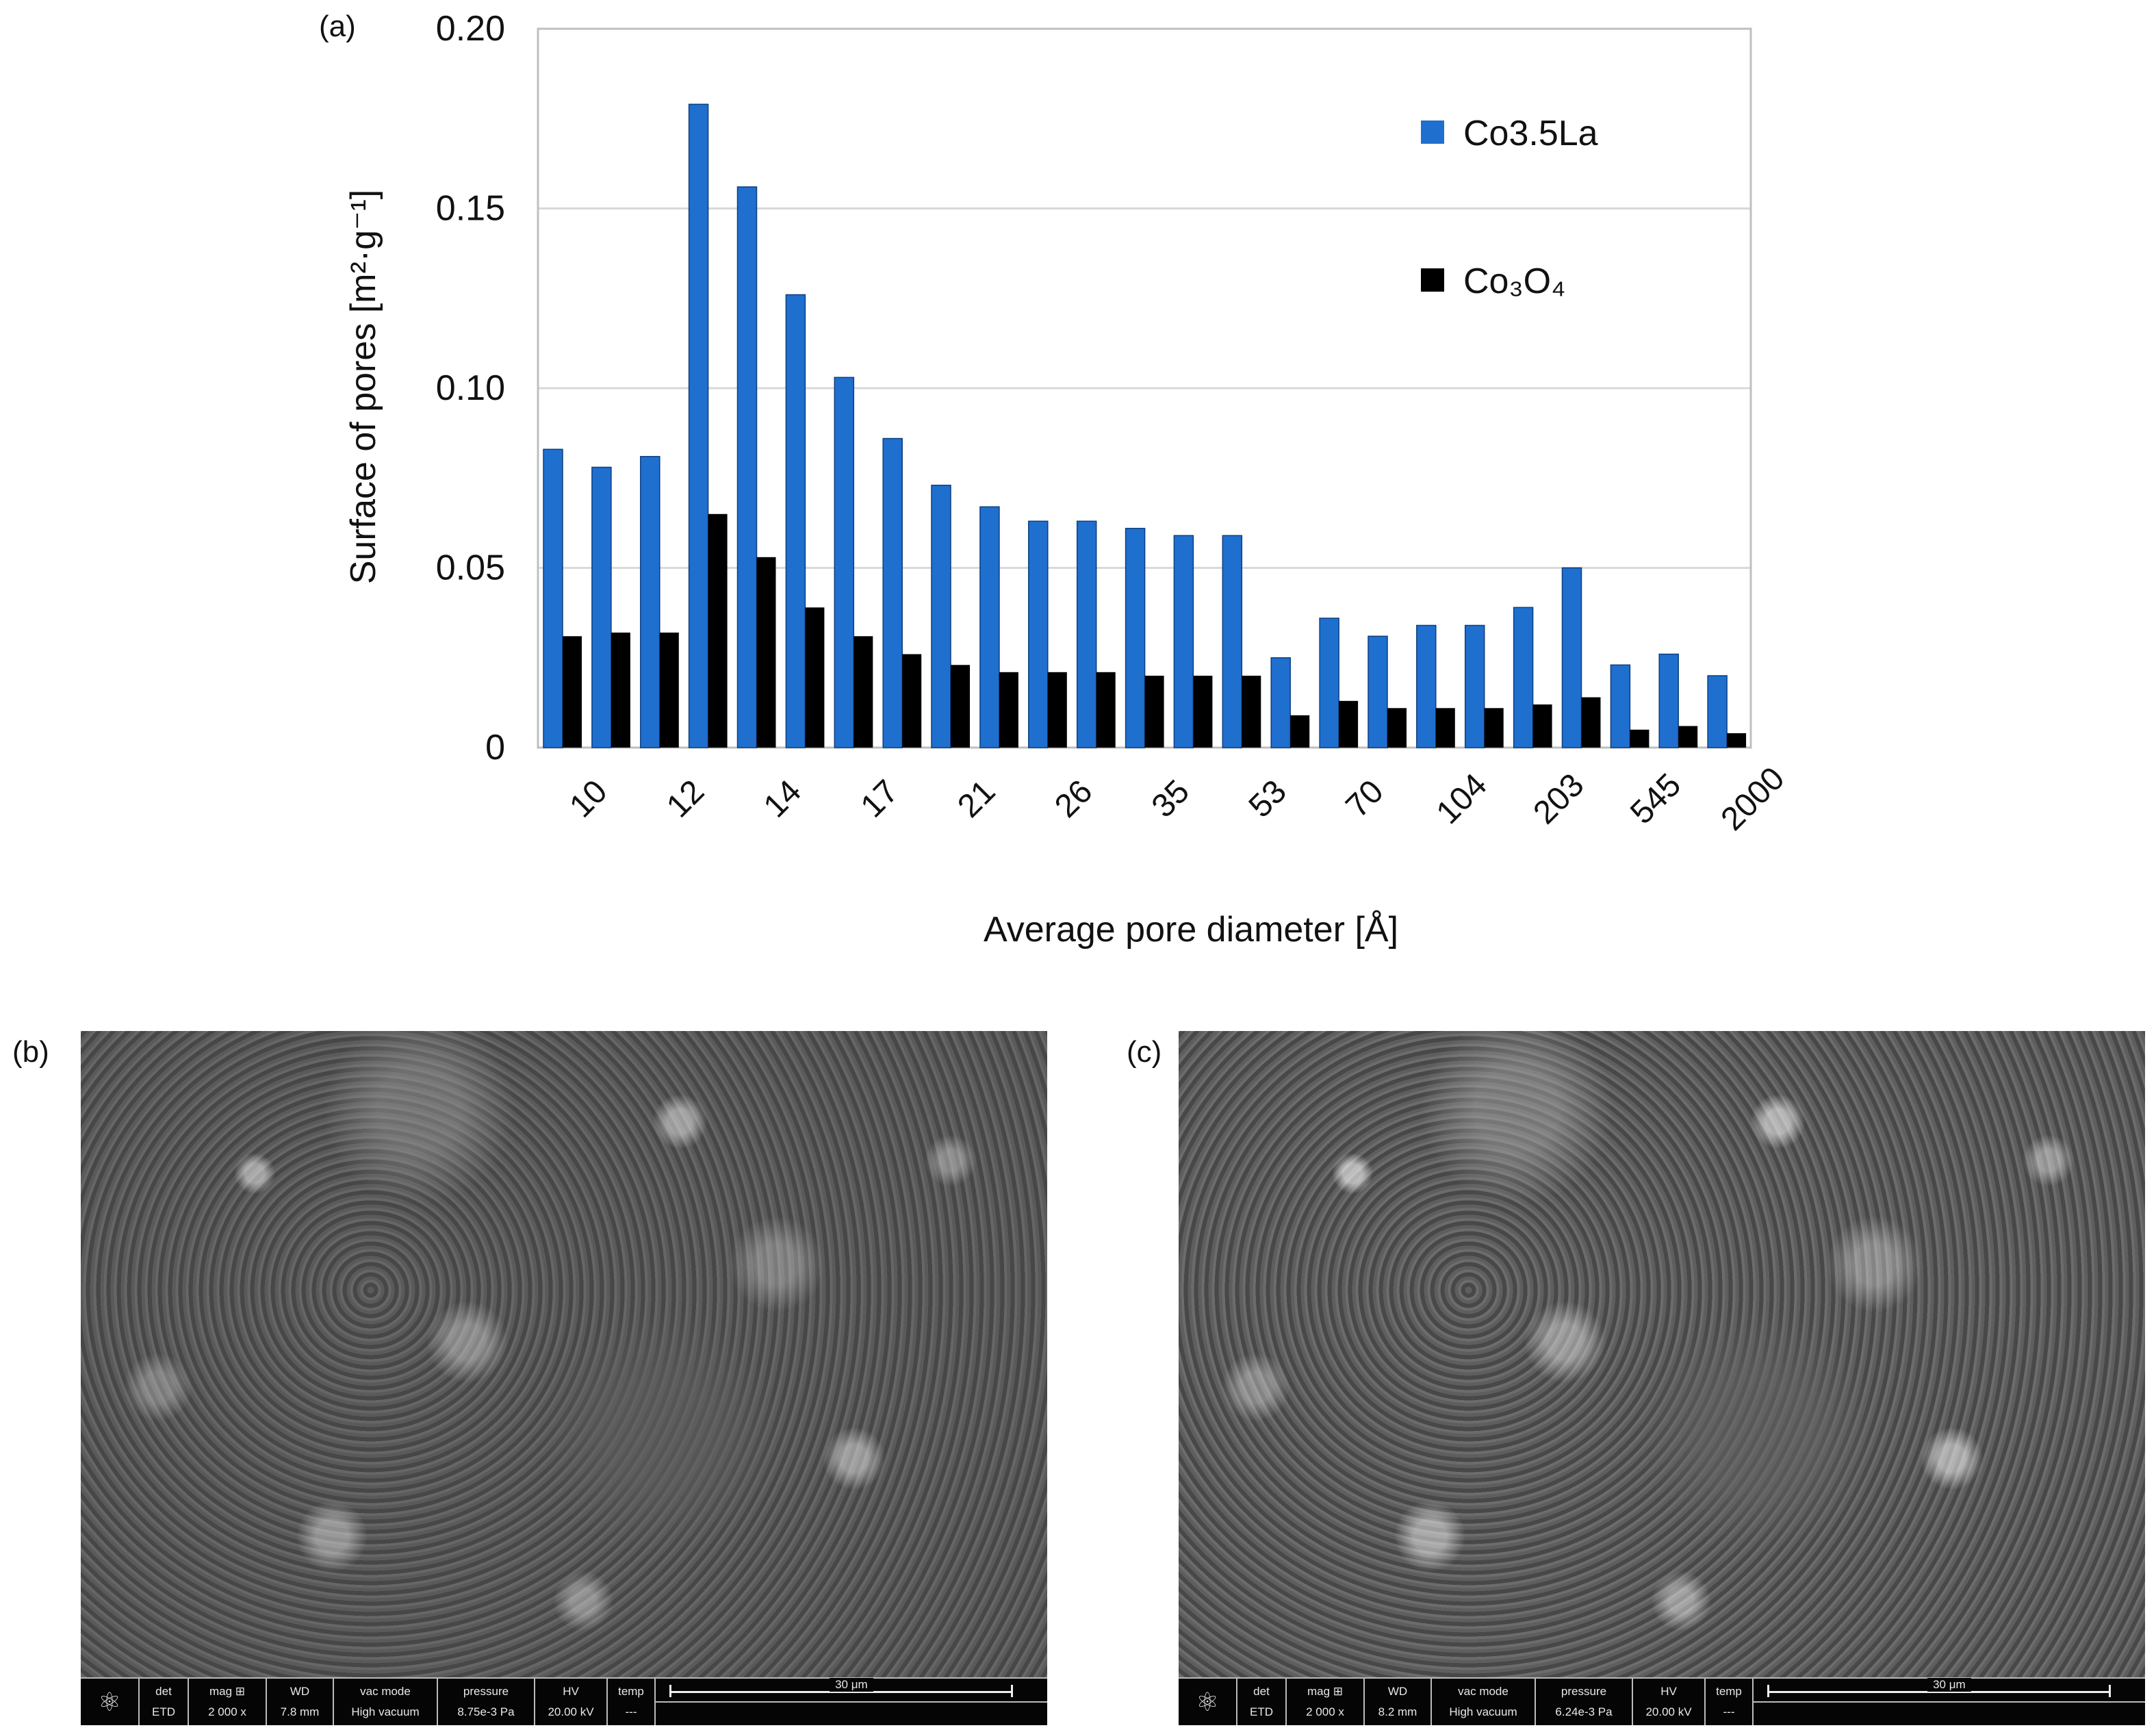  I want to click on sem-temp-b: temp ---, so click(632, 1702).